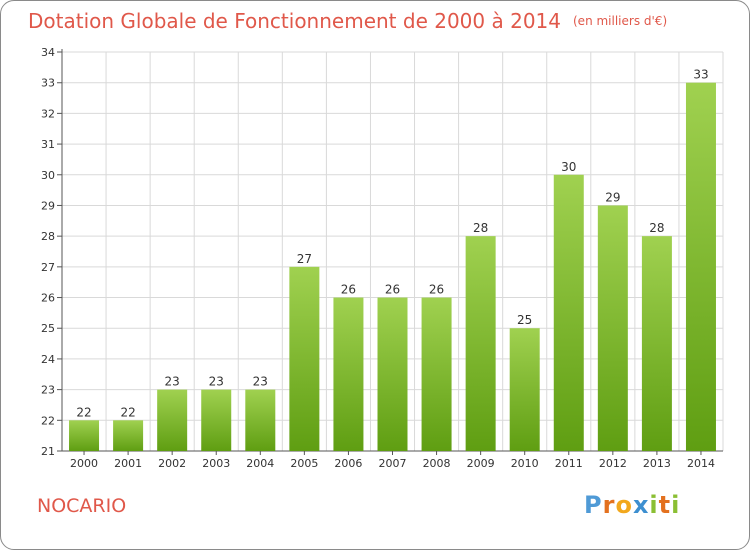  I want to click on bar-2014, so click(700, 266).